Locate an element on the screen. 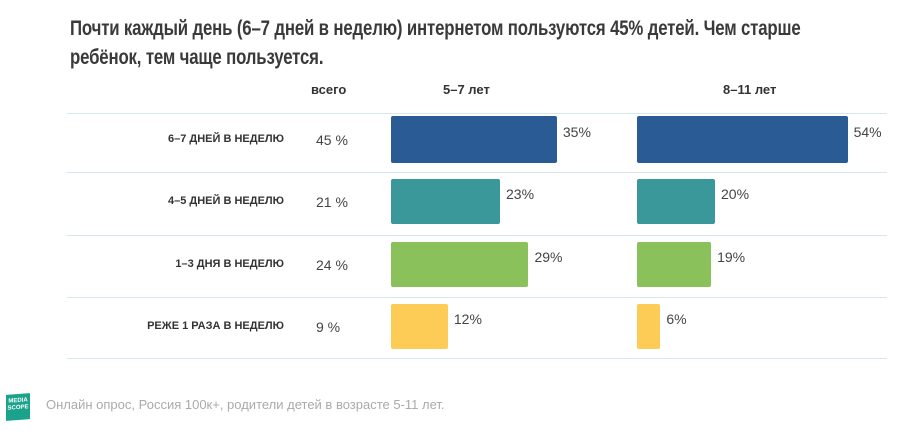  header-series-1: 8–11 лет is located at coordinates (750, 89).